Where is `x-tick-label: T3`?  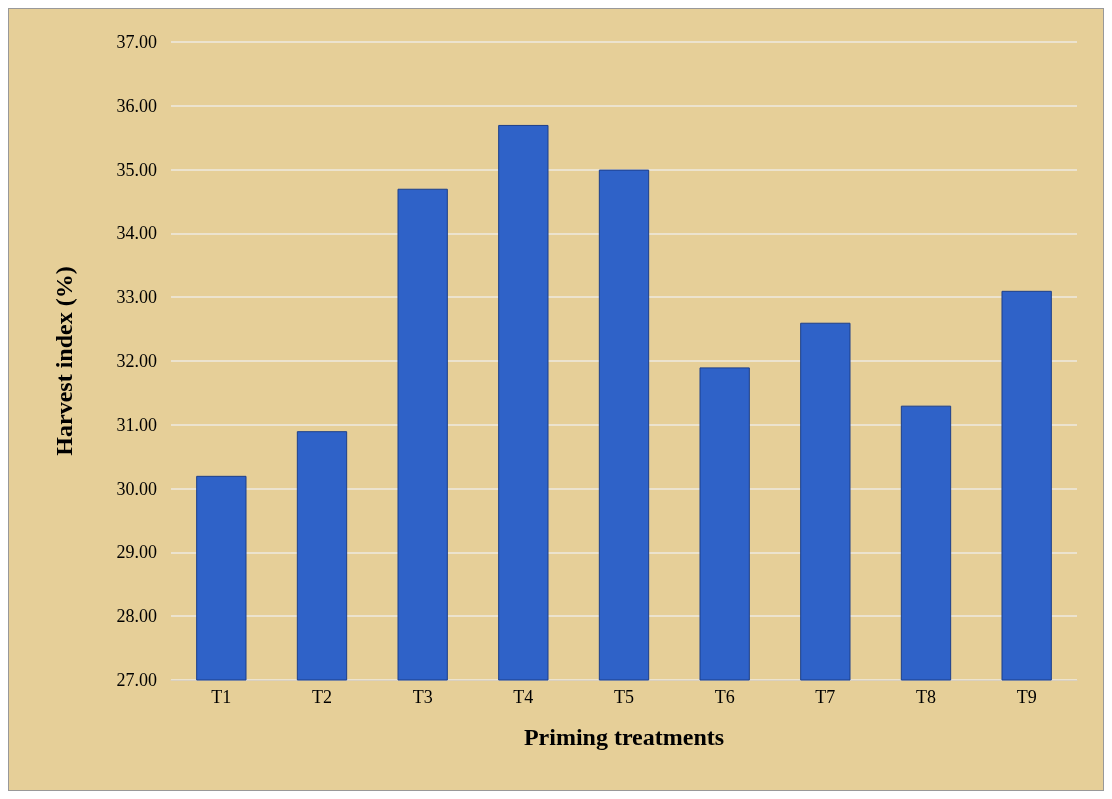
x-tick-label: T3 is located at coordinates (422, 697).